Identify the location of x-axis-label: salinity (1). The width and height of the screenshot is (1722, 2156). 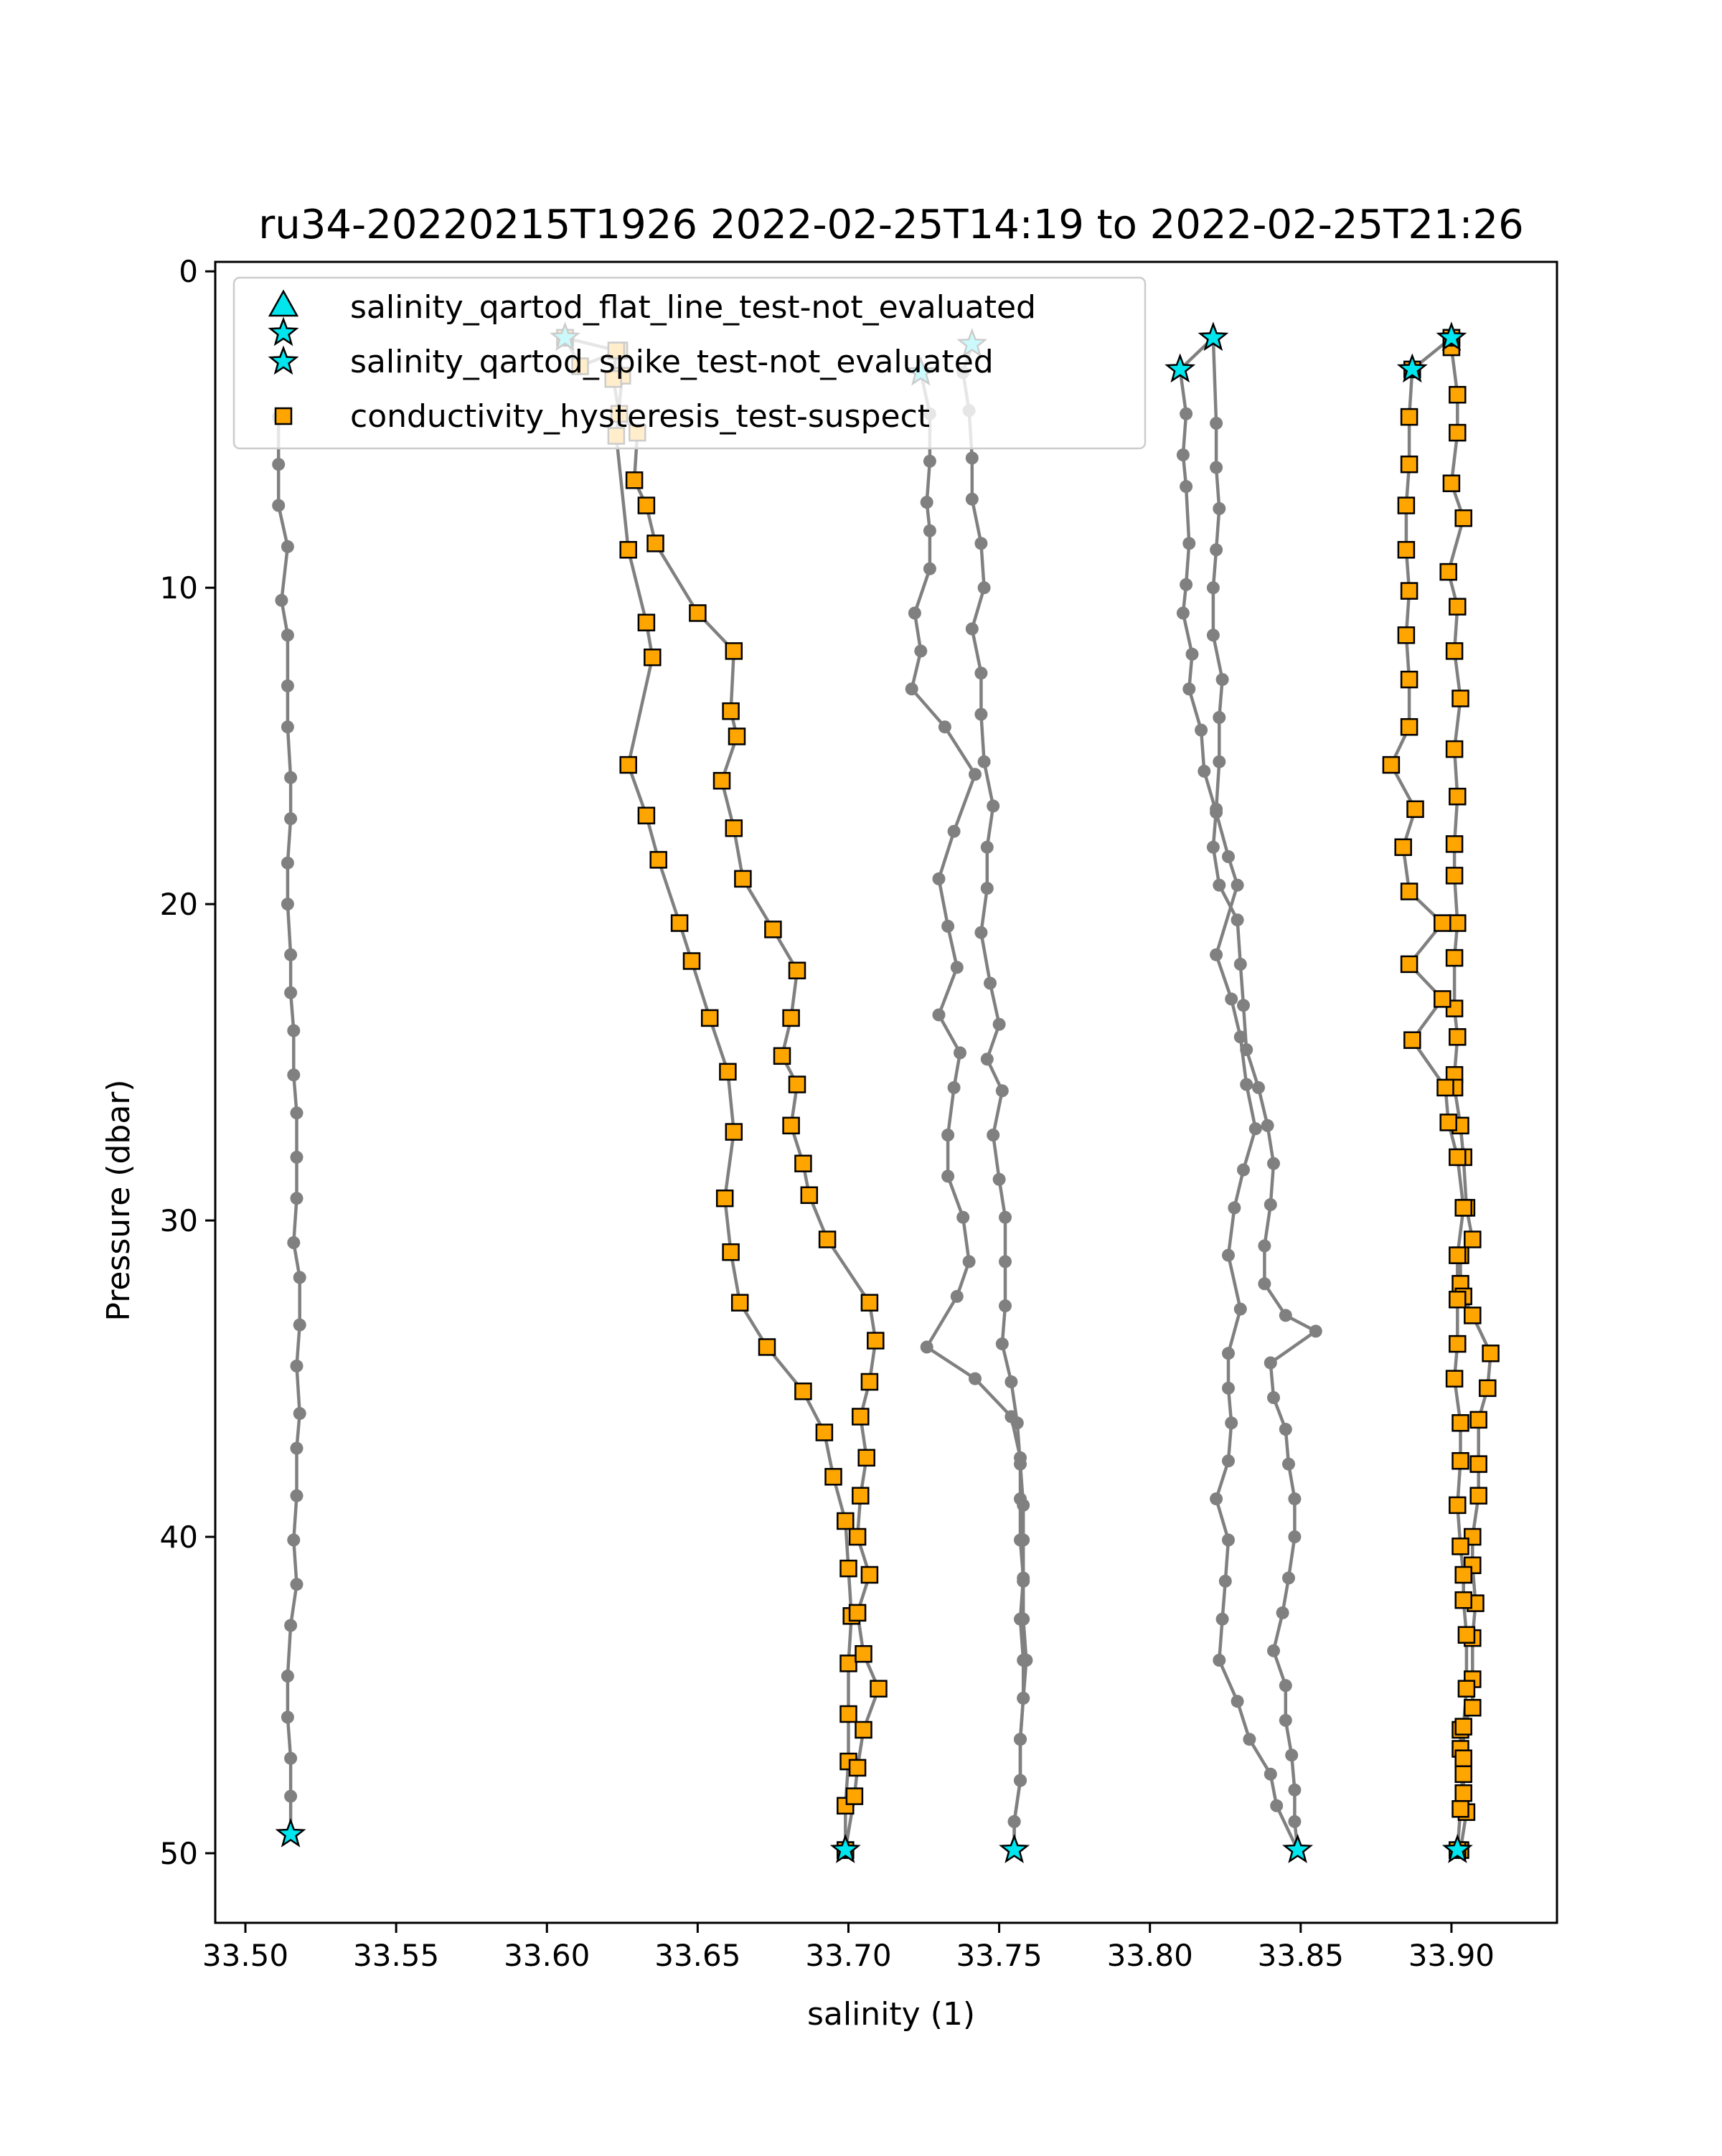
(891, 2015).